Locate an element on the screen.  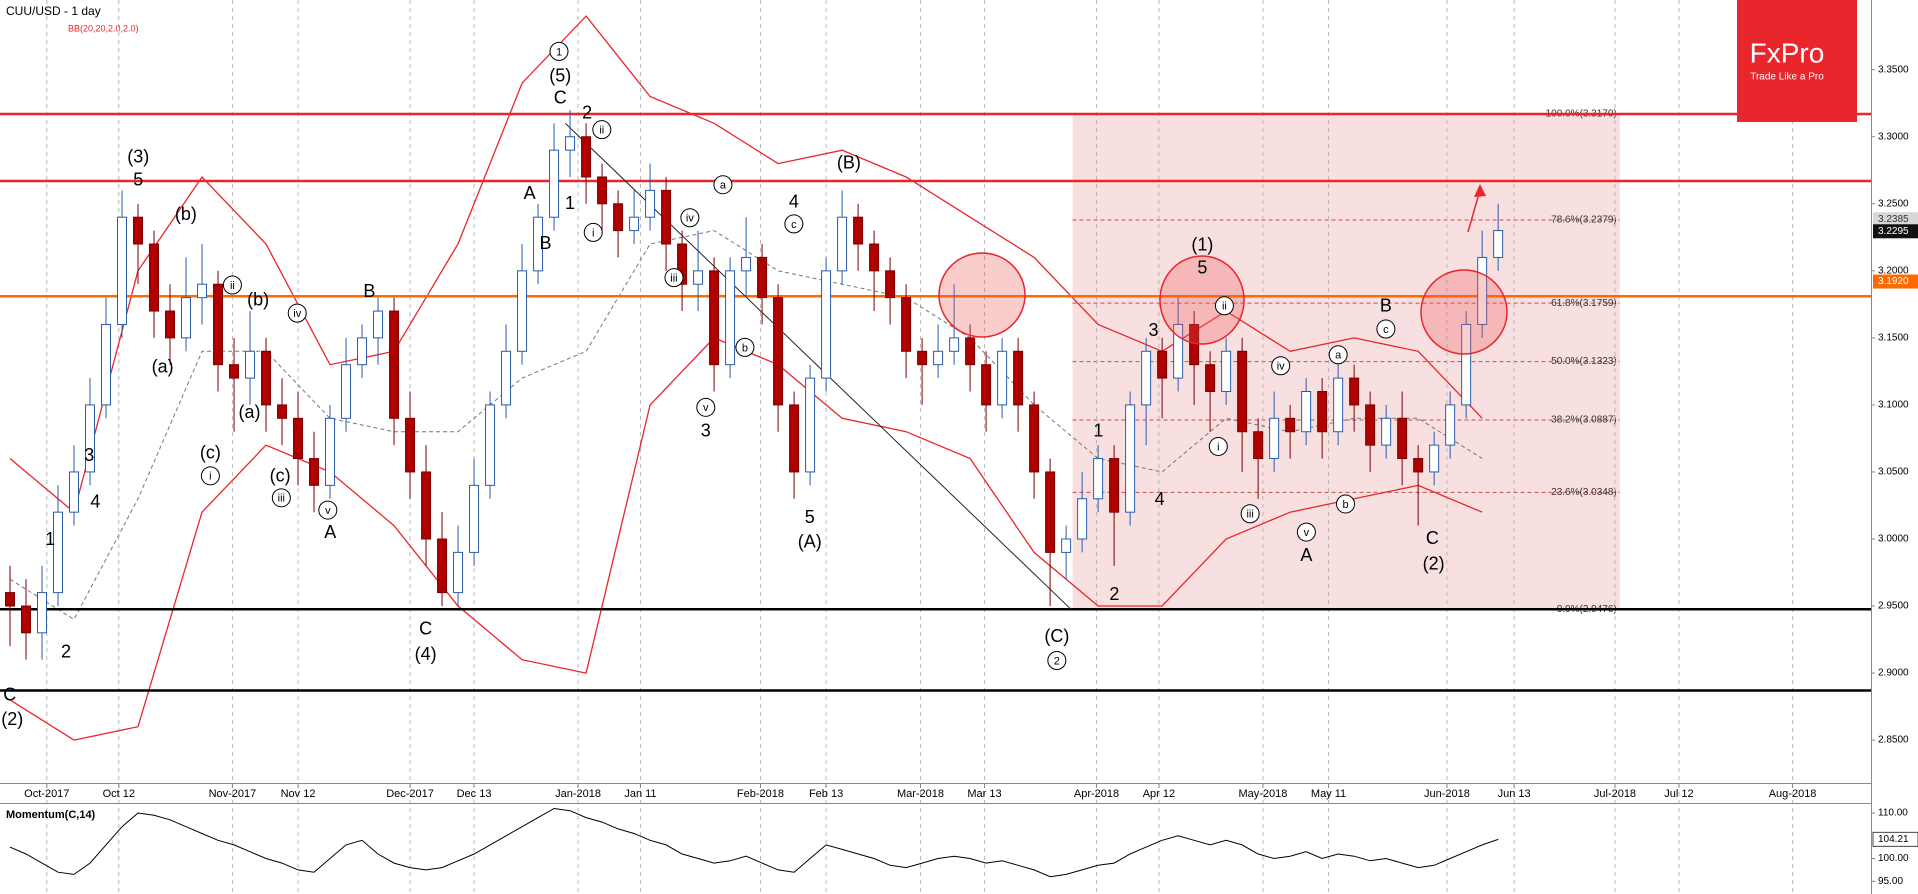
momentum-tick-label: 100.00 is located at coordinates (1893, 858).